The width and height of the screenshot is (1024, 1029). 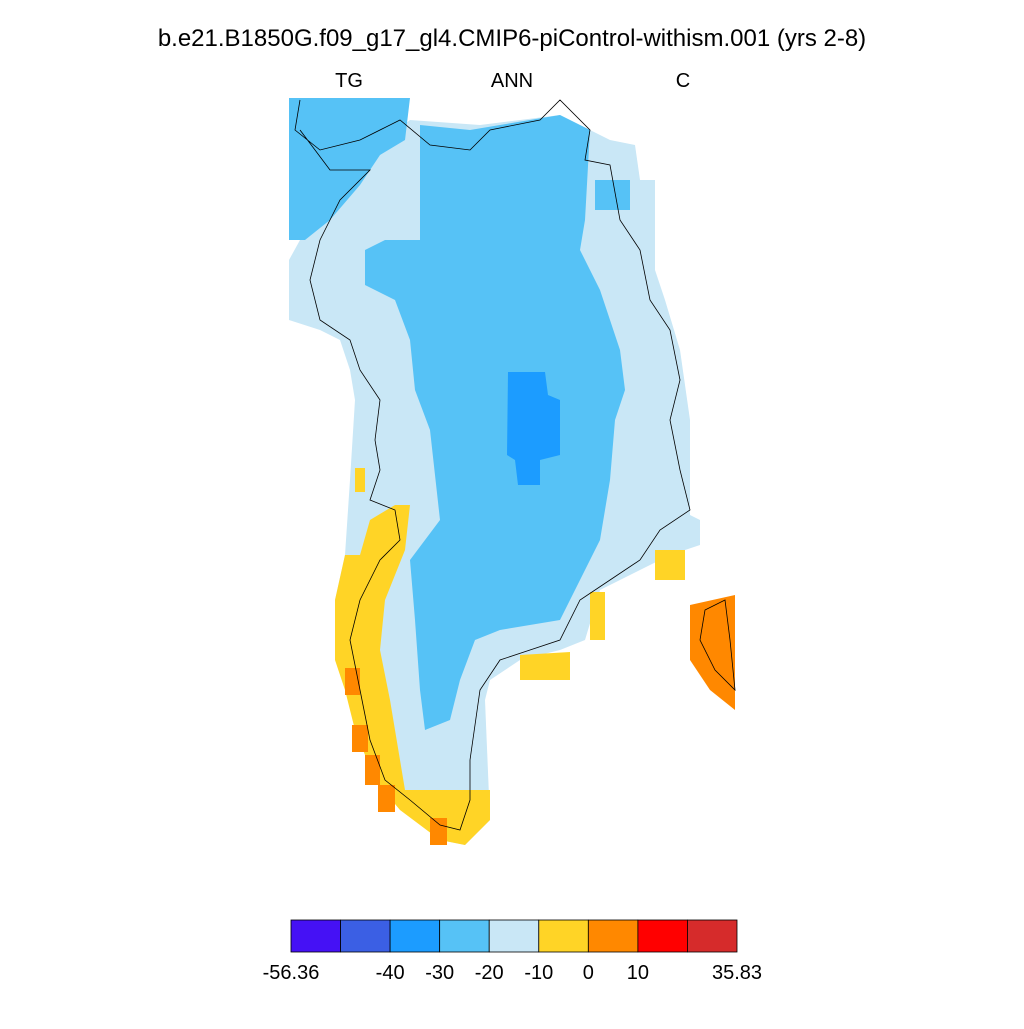 What do you see at coordinates (512, 81) in the screenshot?
I see `subtitle-center: ANN` at bounding box center [512, 81].